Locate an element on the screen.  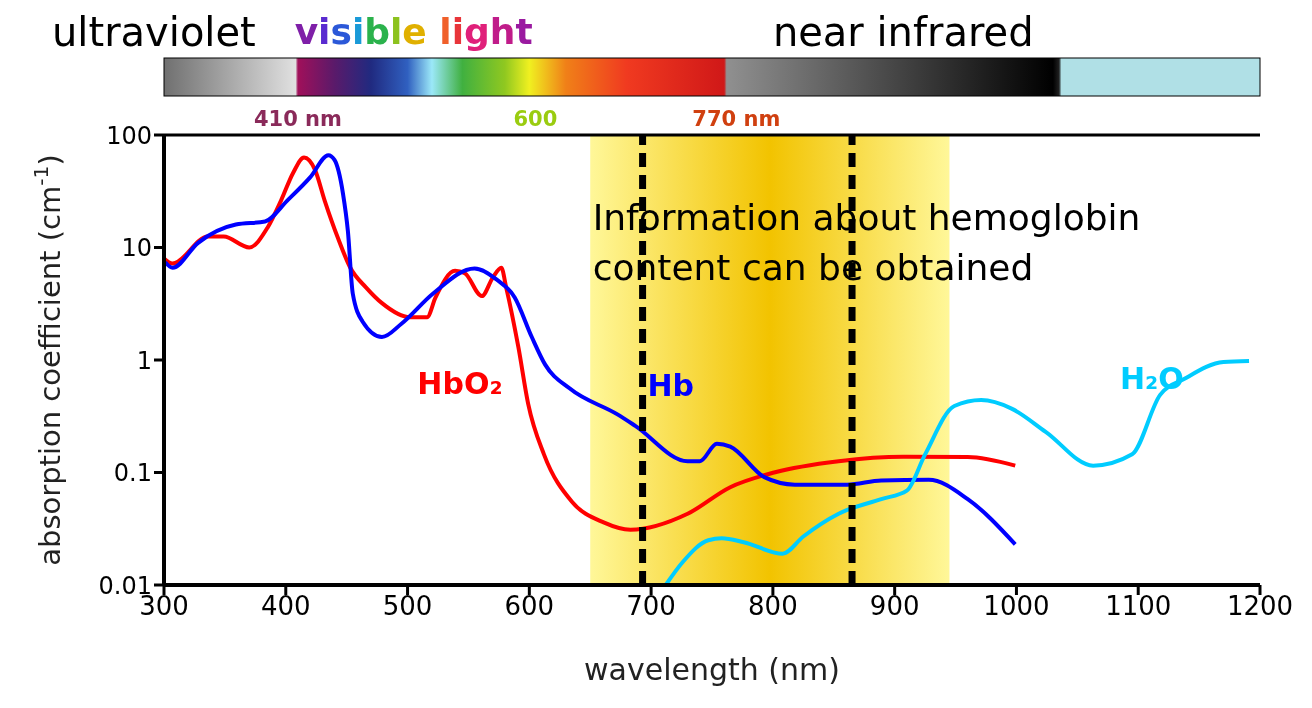
x-tick-label: 600 is located at coordinates (529, 606).